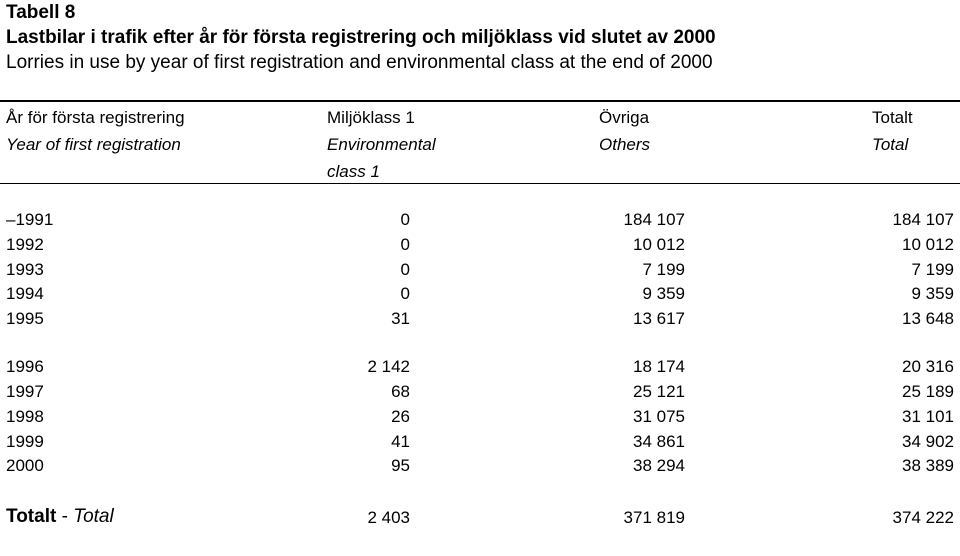 This screenshot has height=556, width=960. Describe the element at coordinates (25, 244) in the screenshot. I see `cell-year: 1992` at that location.